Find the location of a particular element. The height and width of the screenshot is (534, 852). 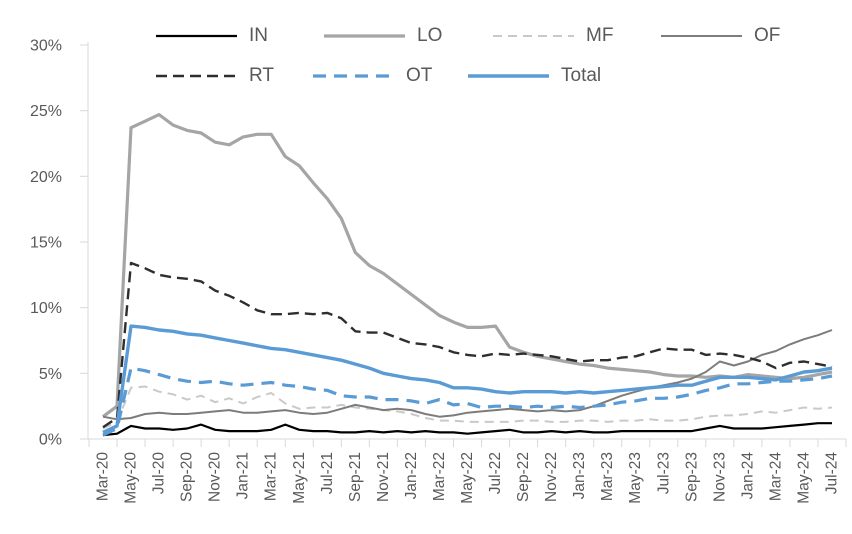

x-tick-label: Sep-22 is located at coordinates (523, 477).